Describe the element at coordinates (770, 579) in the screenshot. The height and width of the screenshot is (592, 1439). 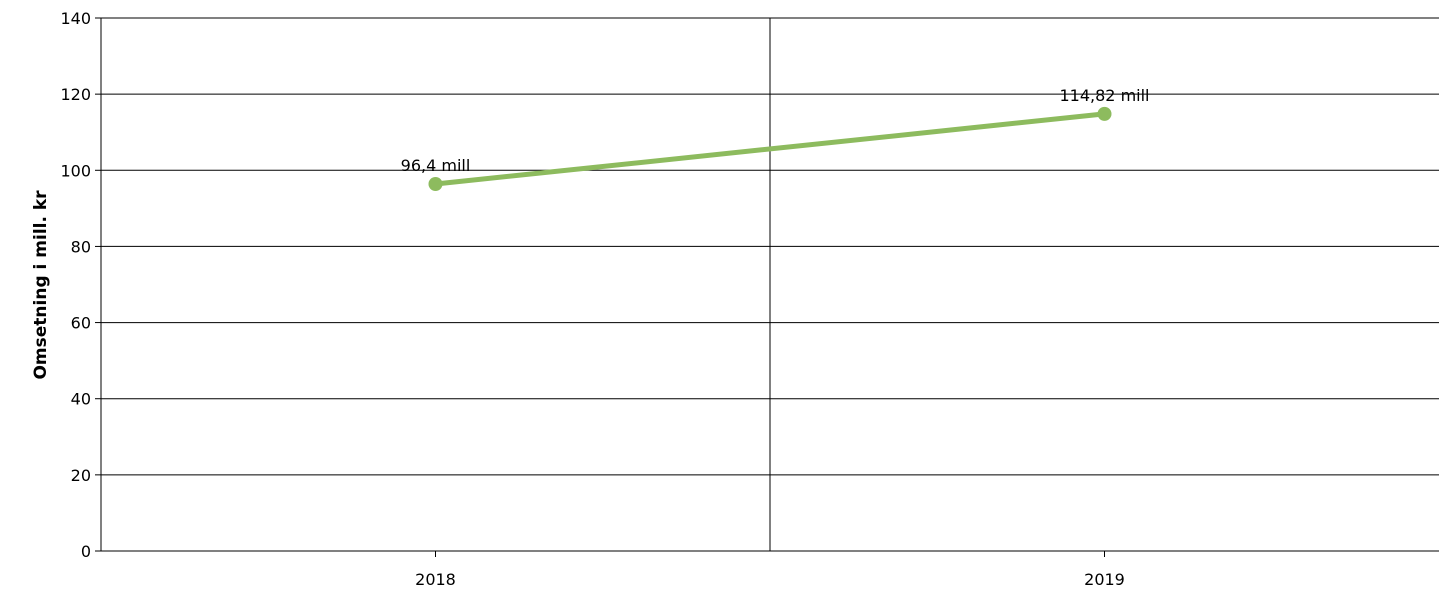
I see `x-tick-labels: 2018 2019` at that location.